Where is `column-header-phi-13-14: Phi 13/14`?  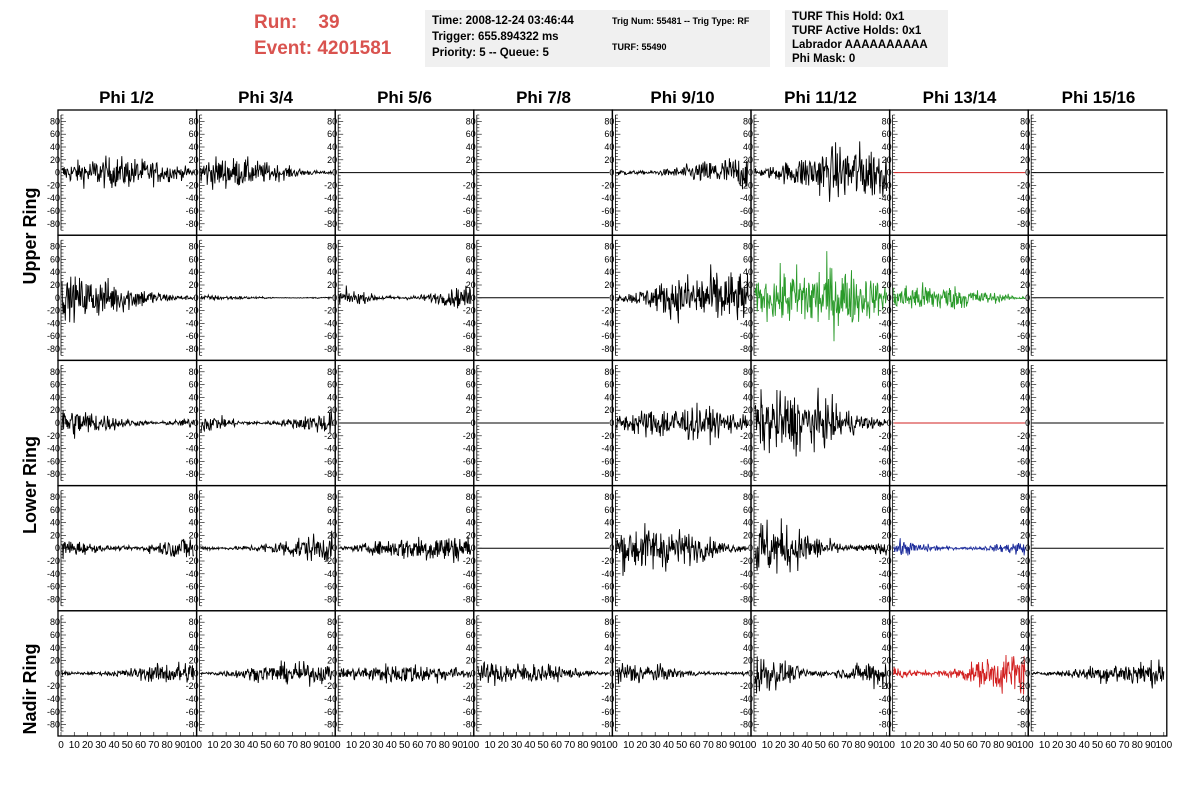
column-header-phi-13-14: Phi 13/14 is located at coordinates (959, 97).